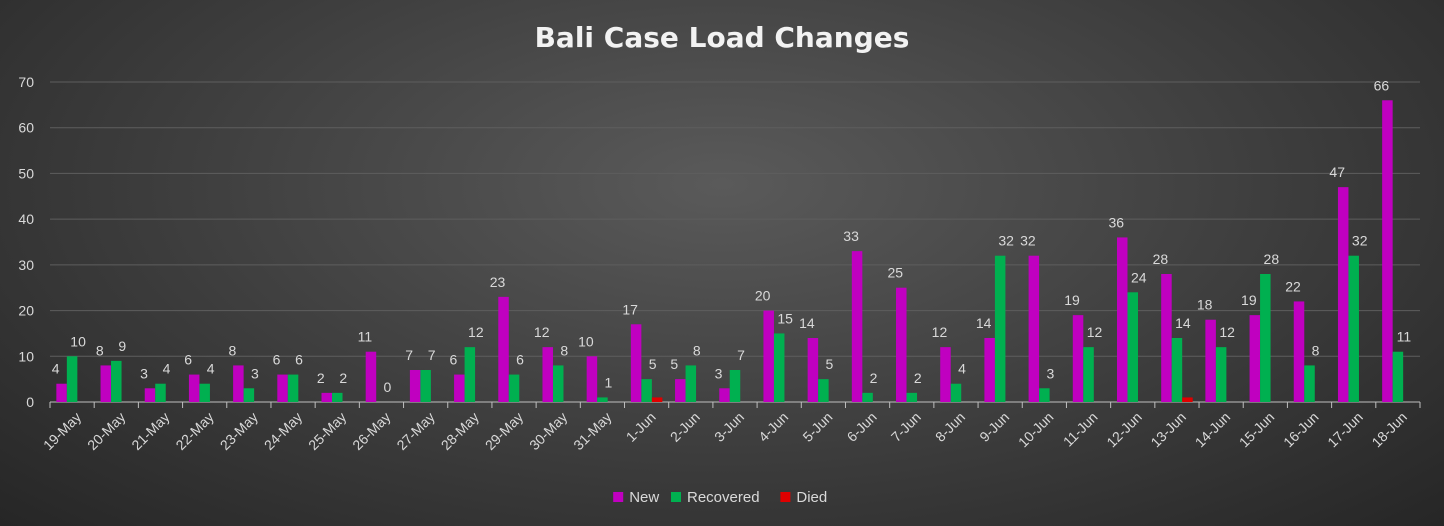 The image size is (1444, 526). Describe the element at coordinates (150, 431) in the screenshot. I see `x-tick-label: 21-May` at that location.